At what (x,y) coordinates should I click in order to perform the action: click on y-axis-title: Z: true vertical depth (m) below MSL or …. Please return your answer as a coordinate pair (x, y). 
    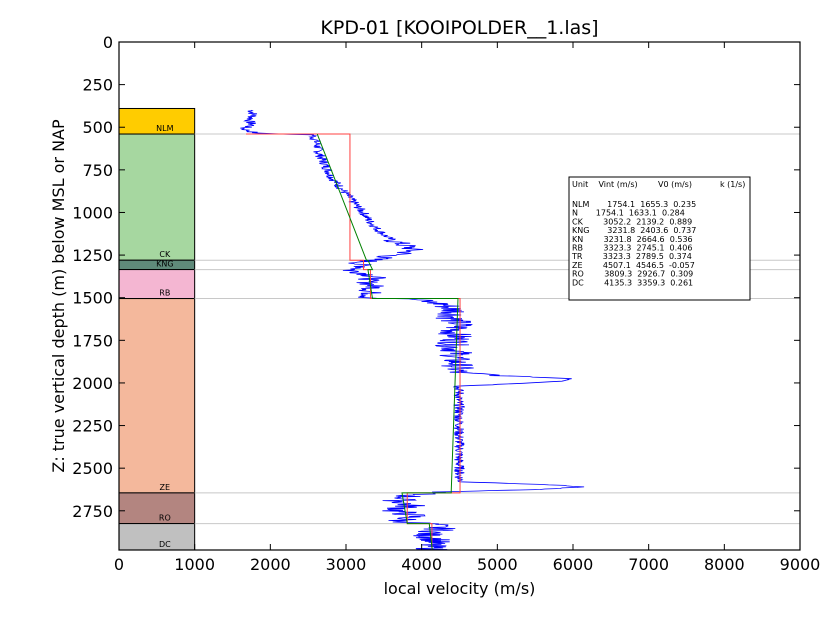
    Looking at the image, I should click on (58, 296).